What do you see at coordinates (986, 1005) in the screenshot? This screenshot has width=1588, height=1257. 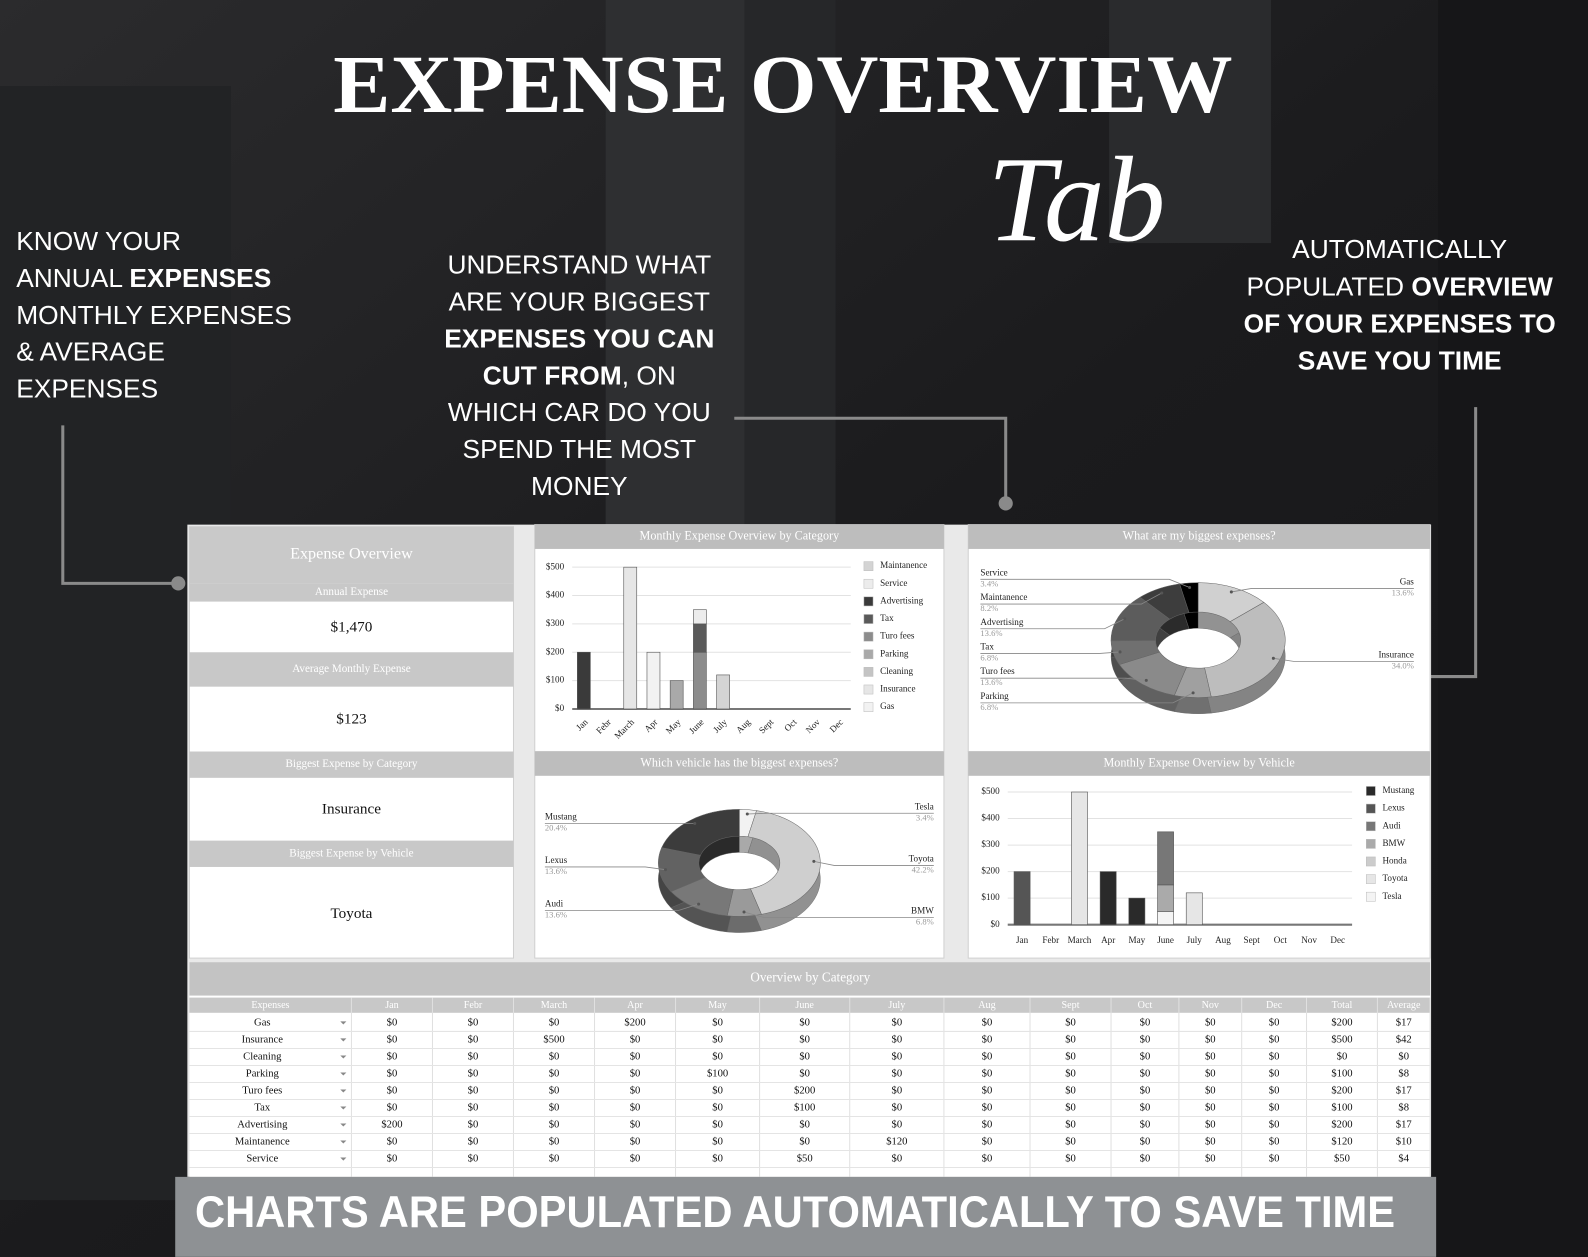 I see `column-header: Aug` at bounding box center [986, 1005].